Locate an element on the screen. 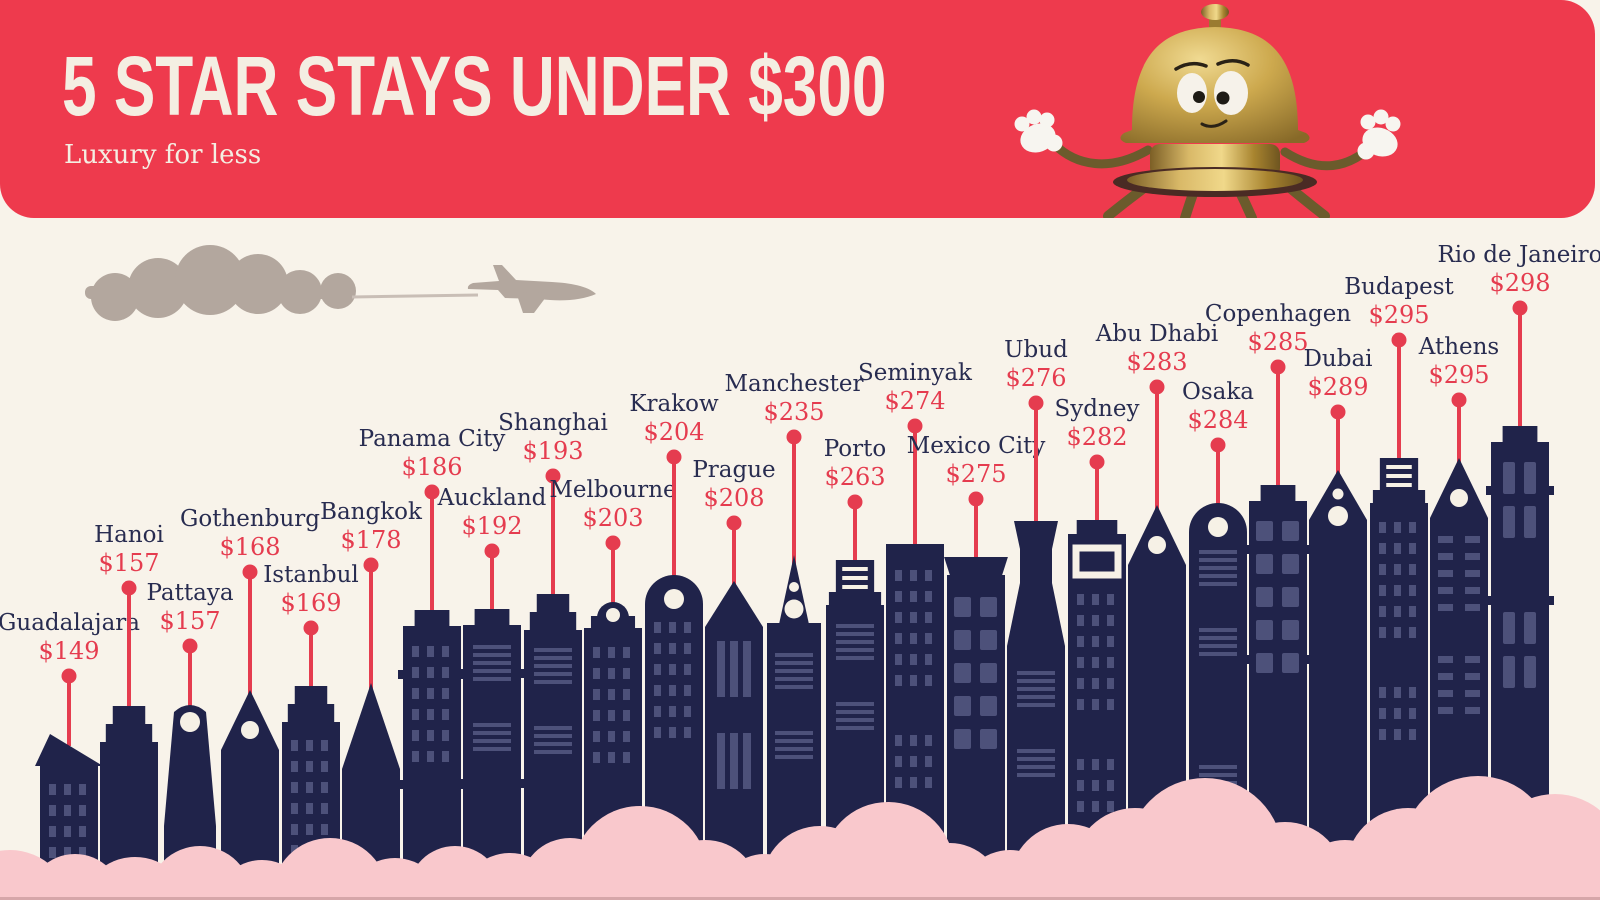 The width and height of the screenshot is (1600, 900). pin-melbourne: Melbourne$203 is located at coordinates (613, 545).